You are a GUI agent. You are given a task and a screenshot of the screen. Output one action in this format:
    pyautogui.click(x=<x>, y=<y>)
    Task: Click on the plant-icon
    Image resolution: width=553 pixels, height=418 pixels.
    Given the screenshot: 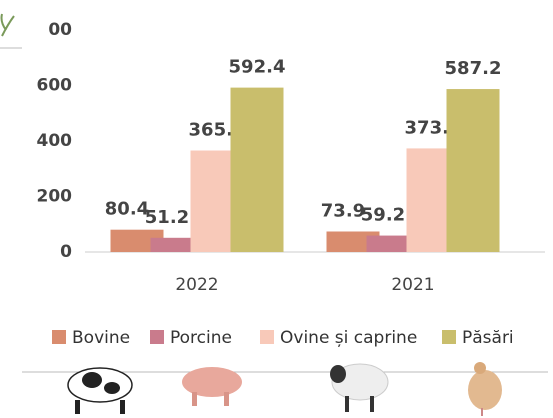 What is the action you would take?
    pyautogui.click(x=7, y=25)
    